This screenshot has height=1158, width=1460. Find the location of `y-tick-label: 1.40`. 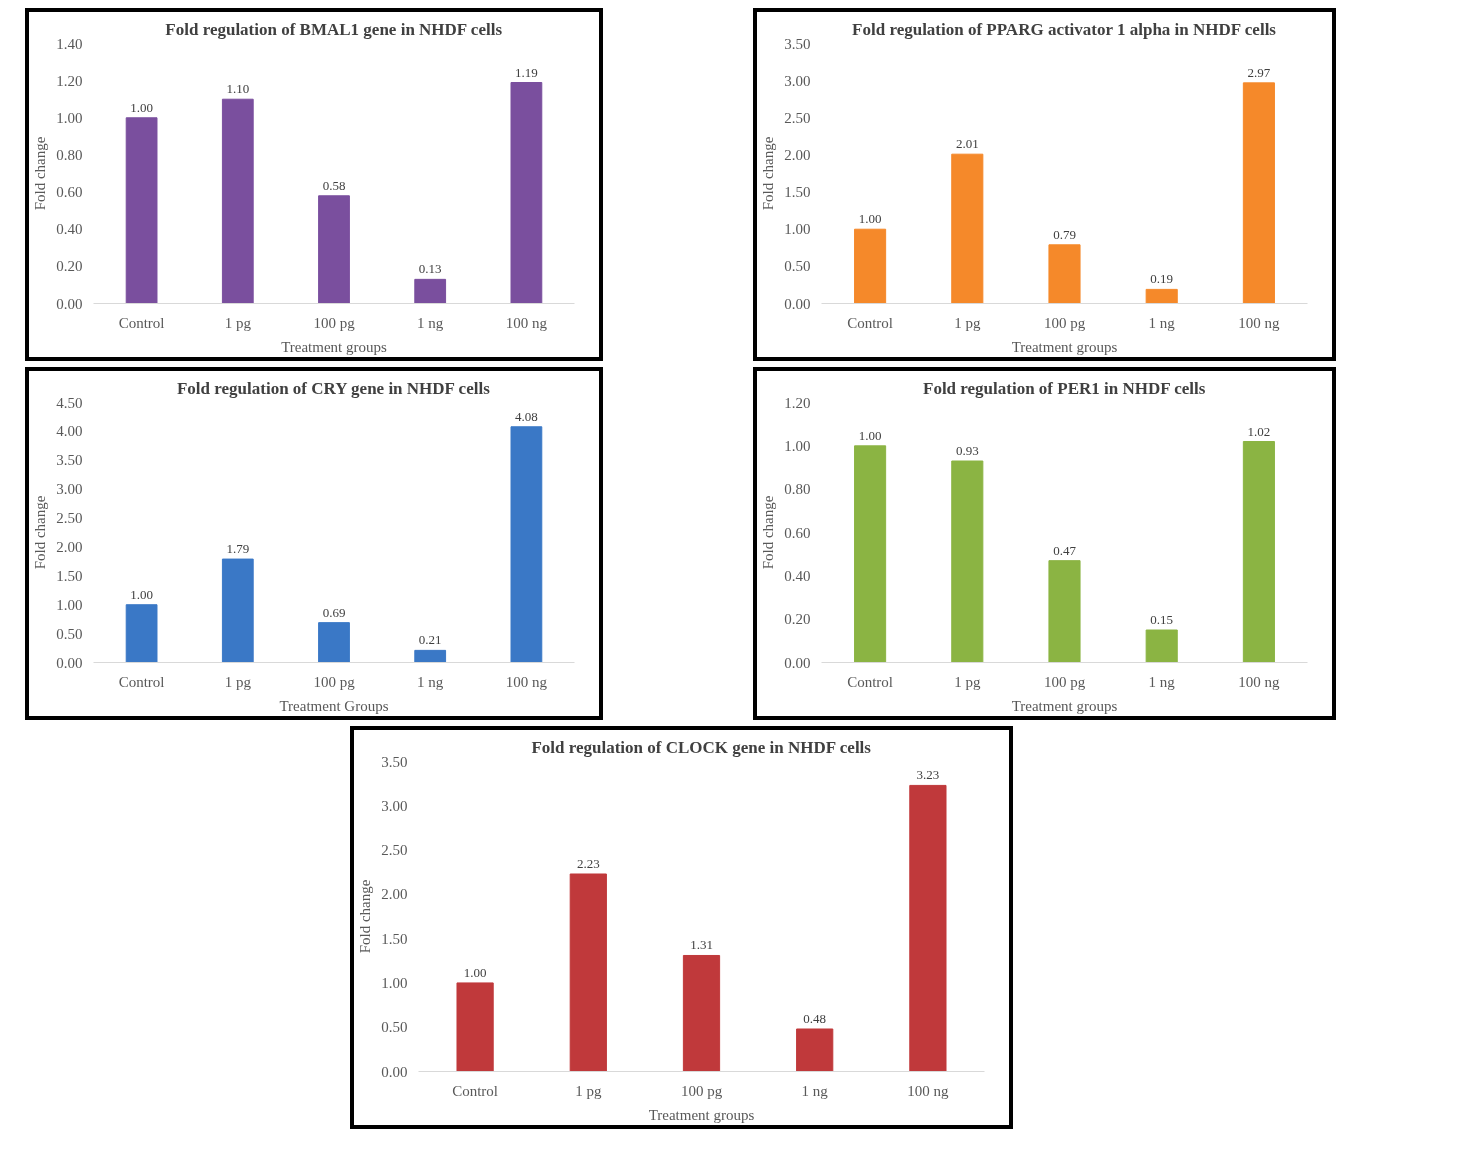

y-tick-label: 1.40 is located at coordinates (69, 43).